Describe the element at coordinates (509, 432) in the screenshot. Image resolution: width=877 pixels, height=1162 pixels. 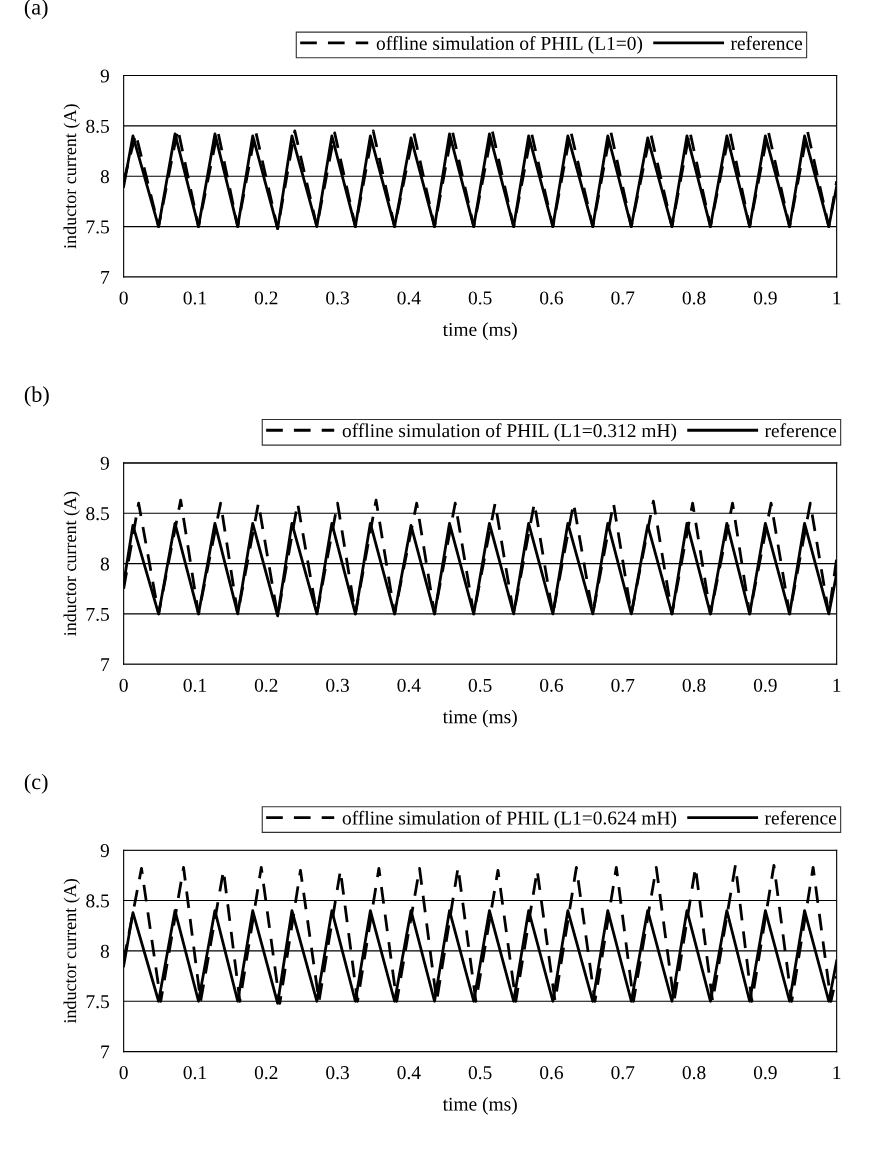
I see `legend-label: offline simulation of PHIL (L1=0.312 mH)` at that location.